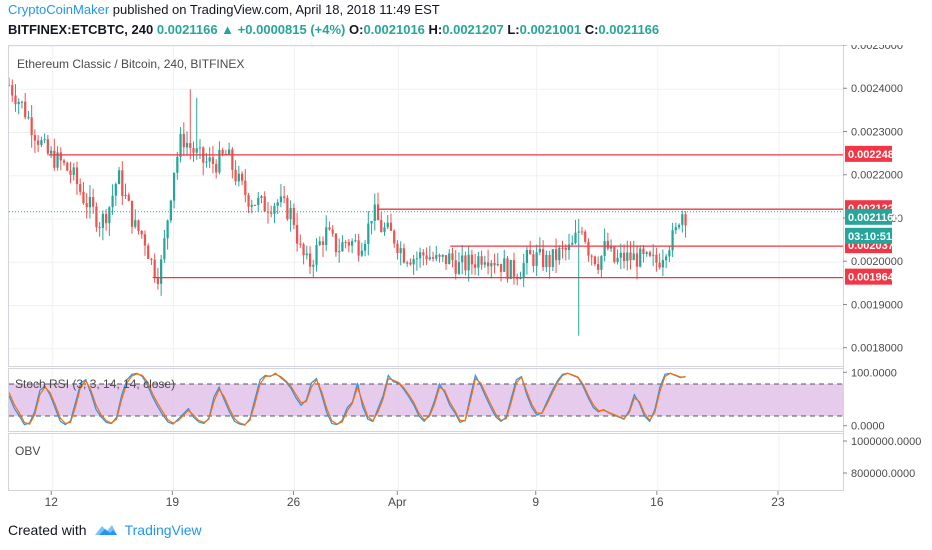 The width and height of the screenshot is (932, 550). What do you see at coordinates (59, 9) in the screenshot?
I see `author-link: CryptoCoinMaker` at bounding box center [59, 9].